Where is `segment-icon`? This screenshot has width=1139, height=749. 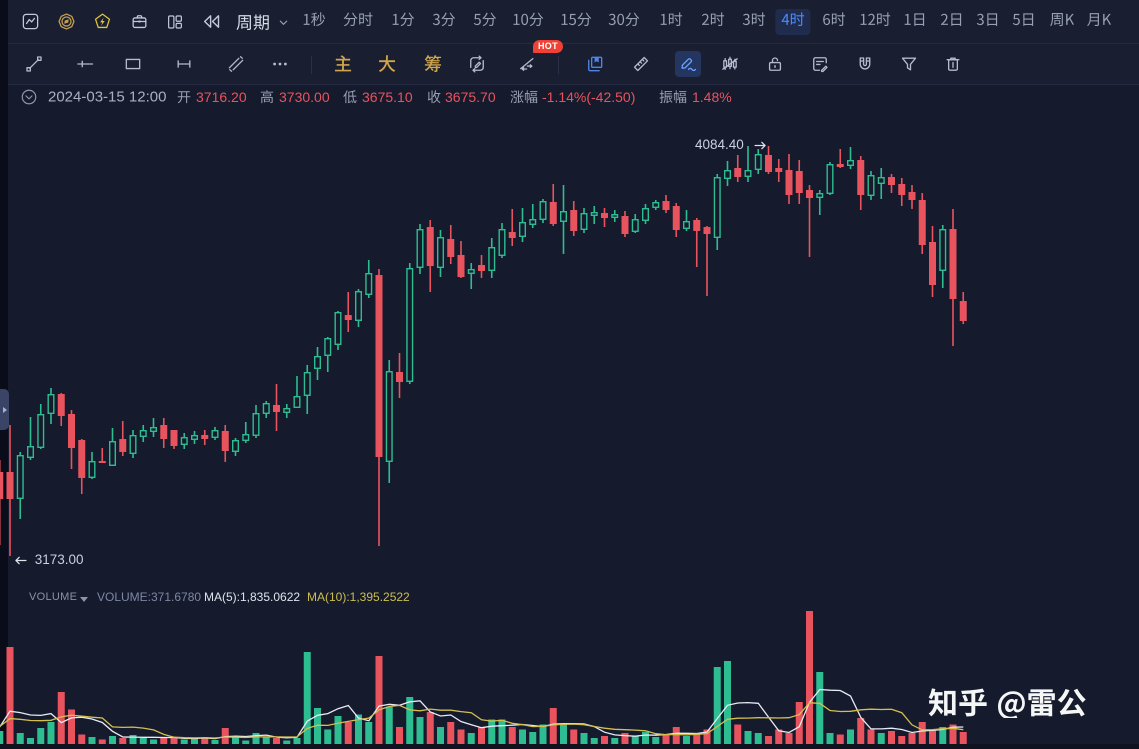 segment-icon is located at coordinates (184, 64).